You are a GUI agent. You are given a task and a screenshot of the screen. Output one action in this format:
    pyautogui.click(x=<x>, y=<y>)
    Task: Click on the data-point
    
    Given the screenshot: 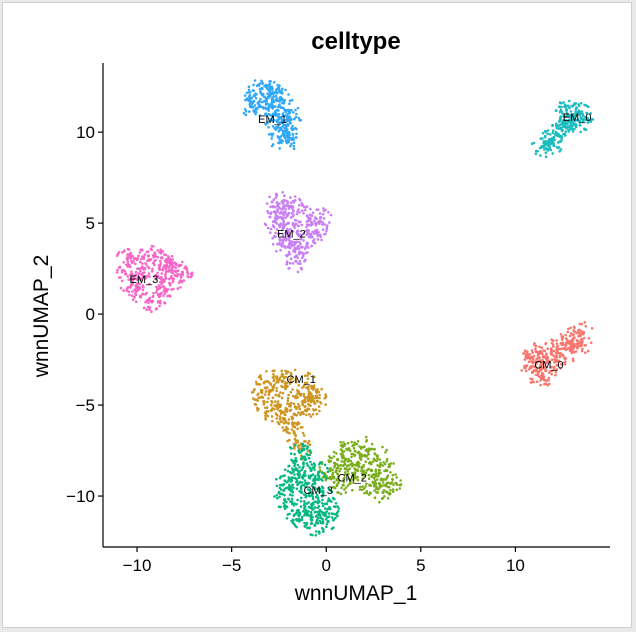 What is the action you would take?
    pyautogui.click(x=566, y=110)
    